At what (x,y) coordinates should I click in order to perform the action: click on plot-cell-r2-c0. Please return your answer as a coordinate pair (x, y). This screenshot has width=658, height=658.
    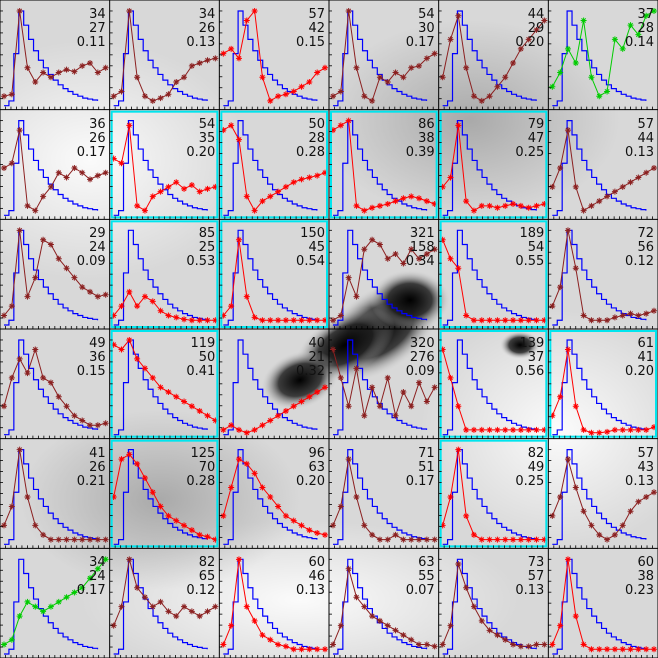
    Looking at the image, I should click on (55, 276).